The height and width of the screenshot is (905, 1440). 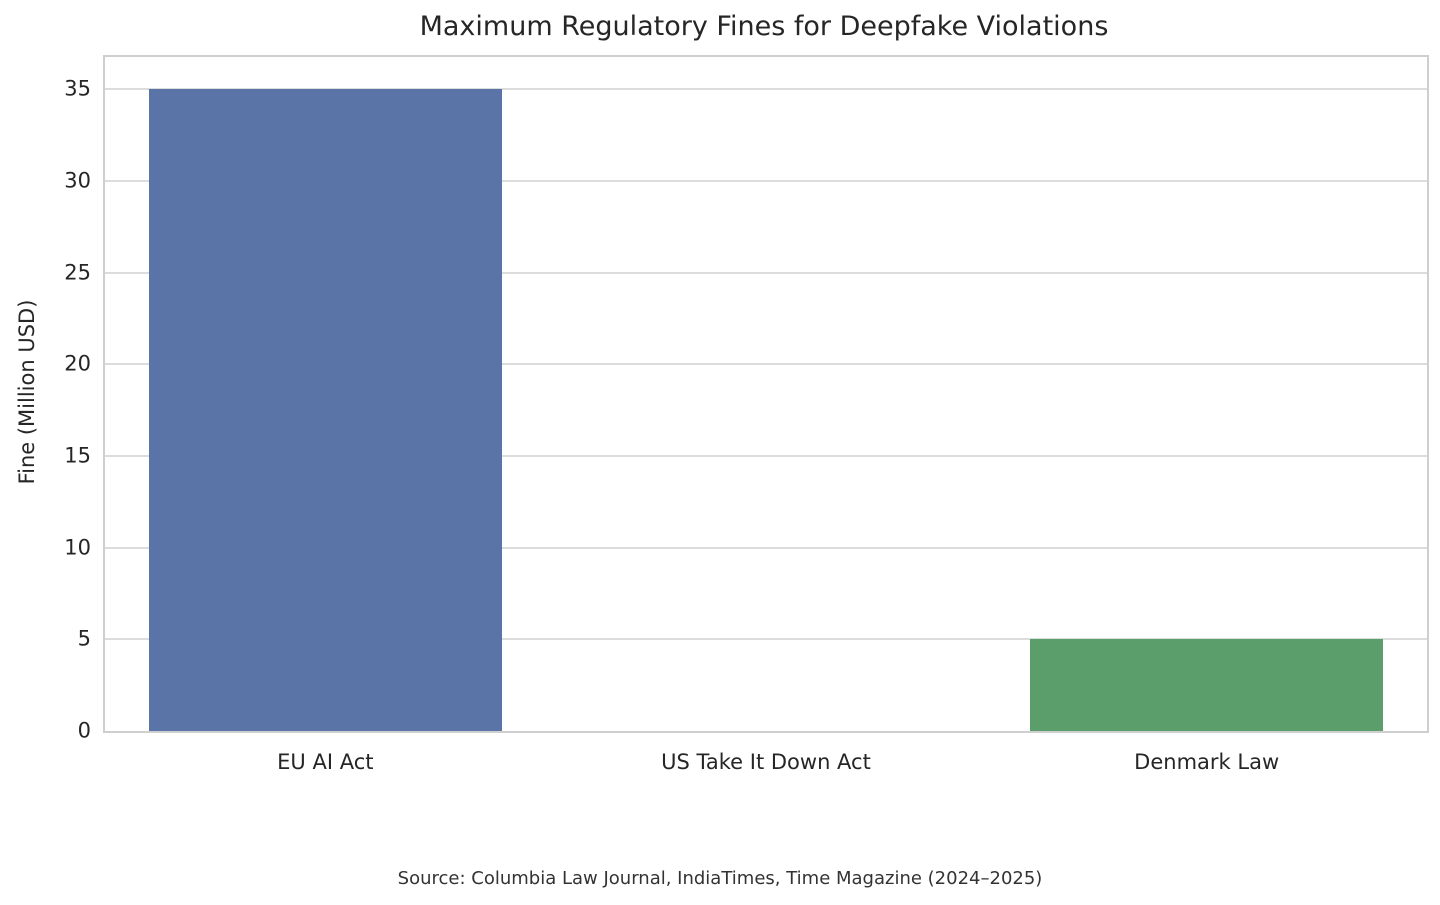 What do you see at coordinates (1207, 762) in the screenshot?
I see `x-tick-label: Denmark Law` at bounding box center [1207, 762].